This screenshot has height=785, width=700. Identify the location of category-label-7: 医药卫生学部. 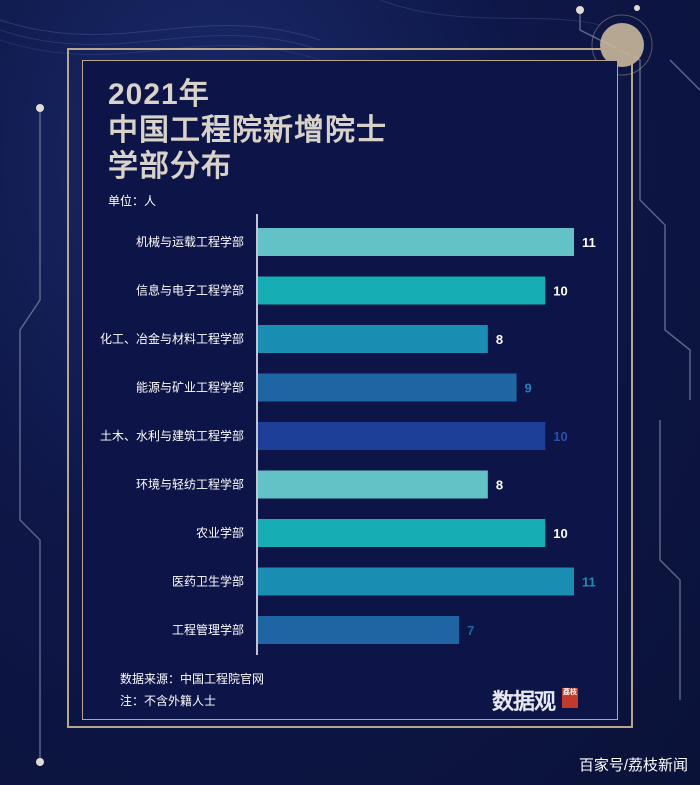
(208, 581).